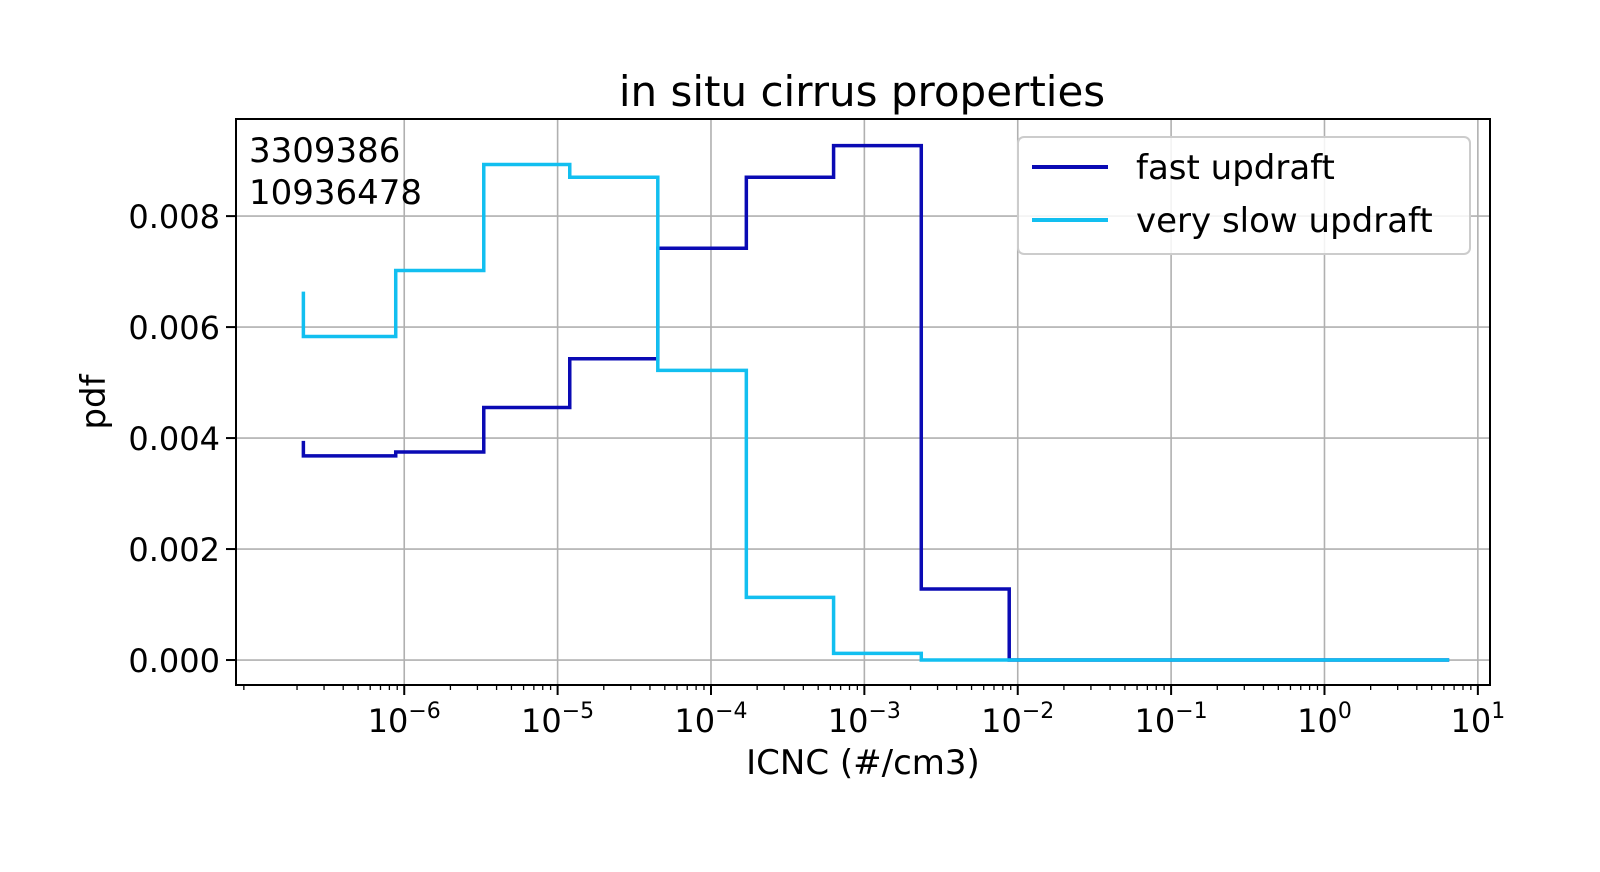  Describe the element at coordinates (864, 719) in the screenshot. I see `x-tick-label: 10⁻³` at that location.